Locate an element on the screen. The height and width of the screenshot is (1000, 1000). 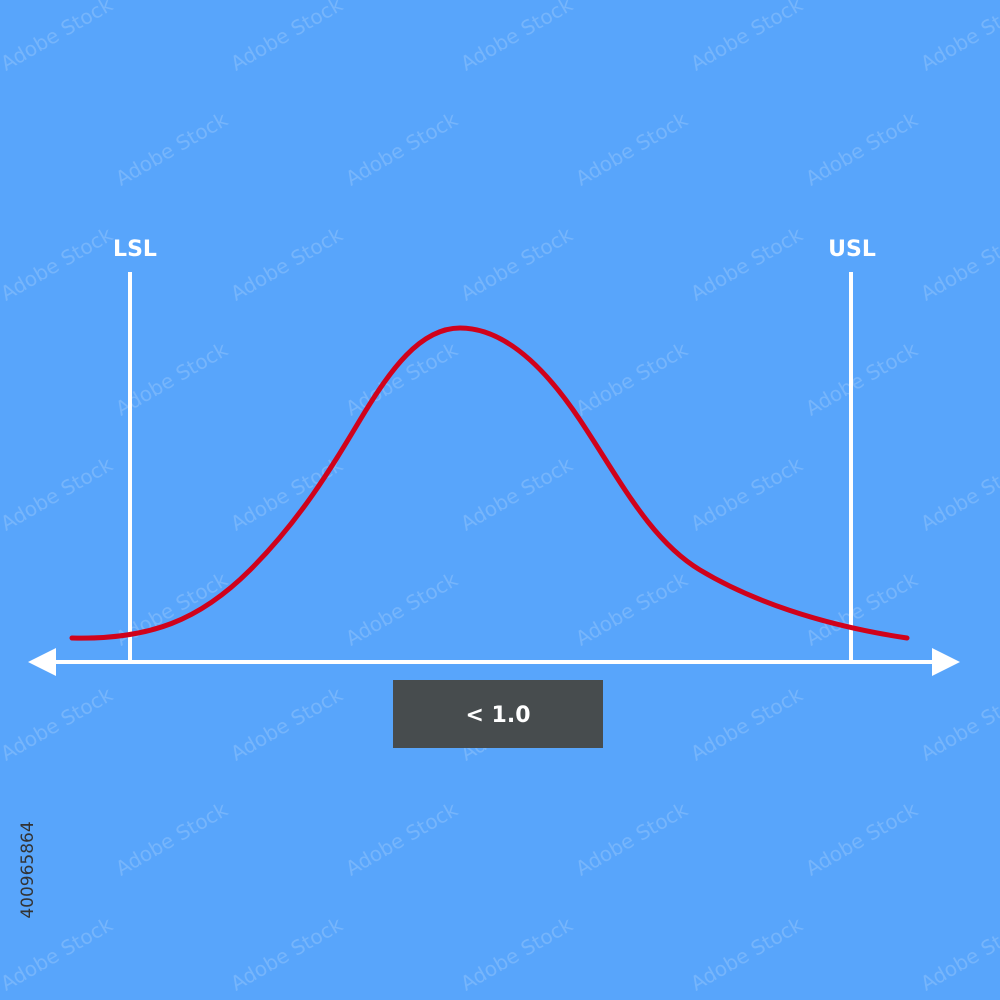
result-text: < 1.0 is located at coordinates (497, 715).